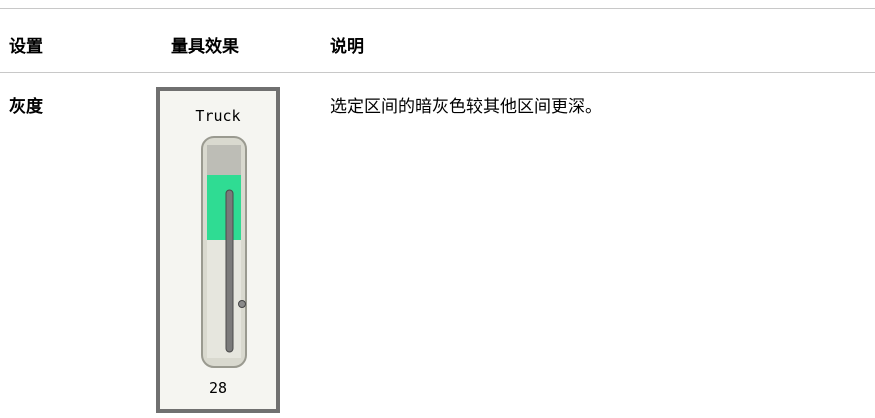  I want to click on gauge-label: Truck, so click(217, 116).